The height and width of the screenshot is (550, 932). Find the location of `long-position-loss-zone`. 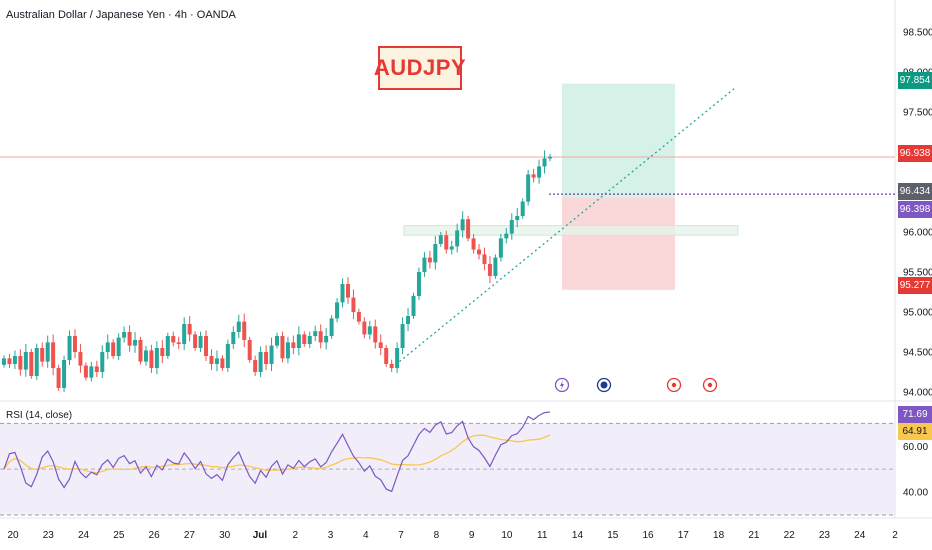

long-position-loss-zone is located at coordinates (618, 243).